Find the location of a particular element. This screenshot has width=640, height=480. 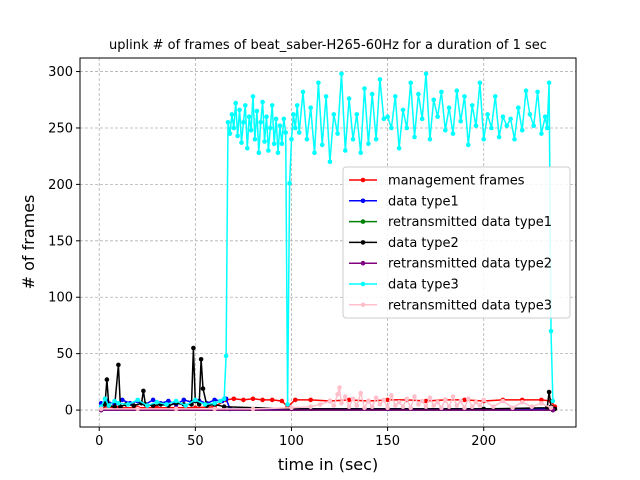

x-tick-label: 150 is located at coordinates (387, 441).